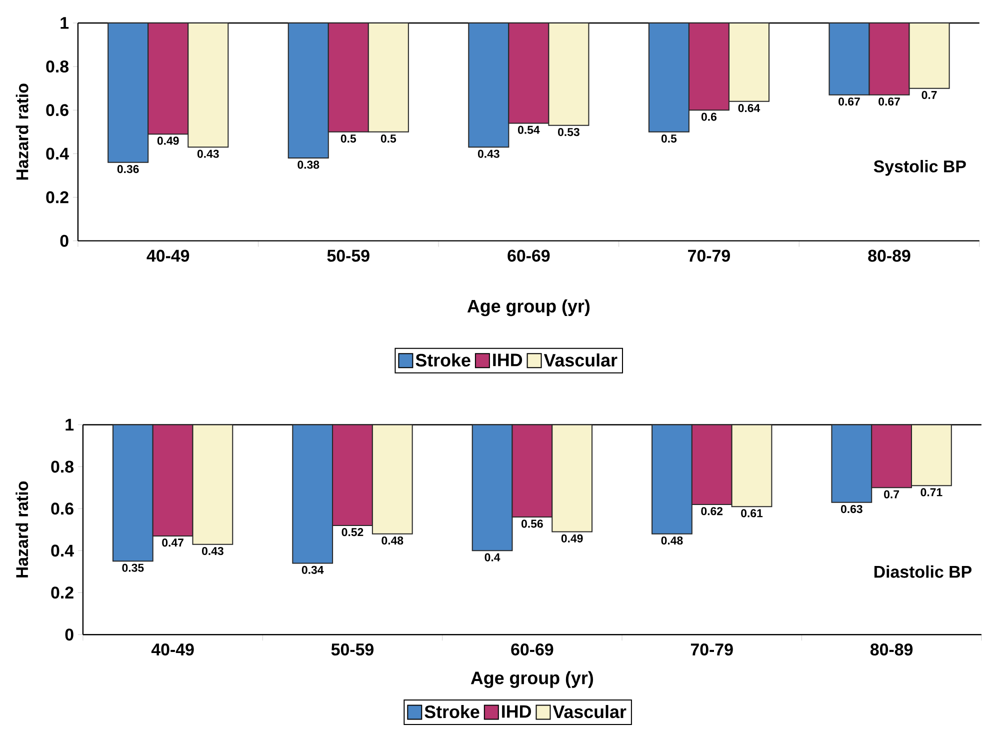 This screenshot has width=982, height=730. Describe the element at coordinates (309, 164) in the screenshot. I see `annotation: 0.38` at that location.